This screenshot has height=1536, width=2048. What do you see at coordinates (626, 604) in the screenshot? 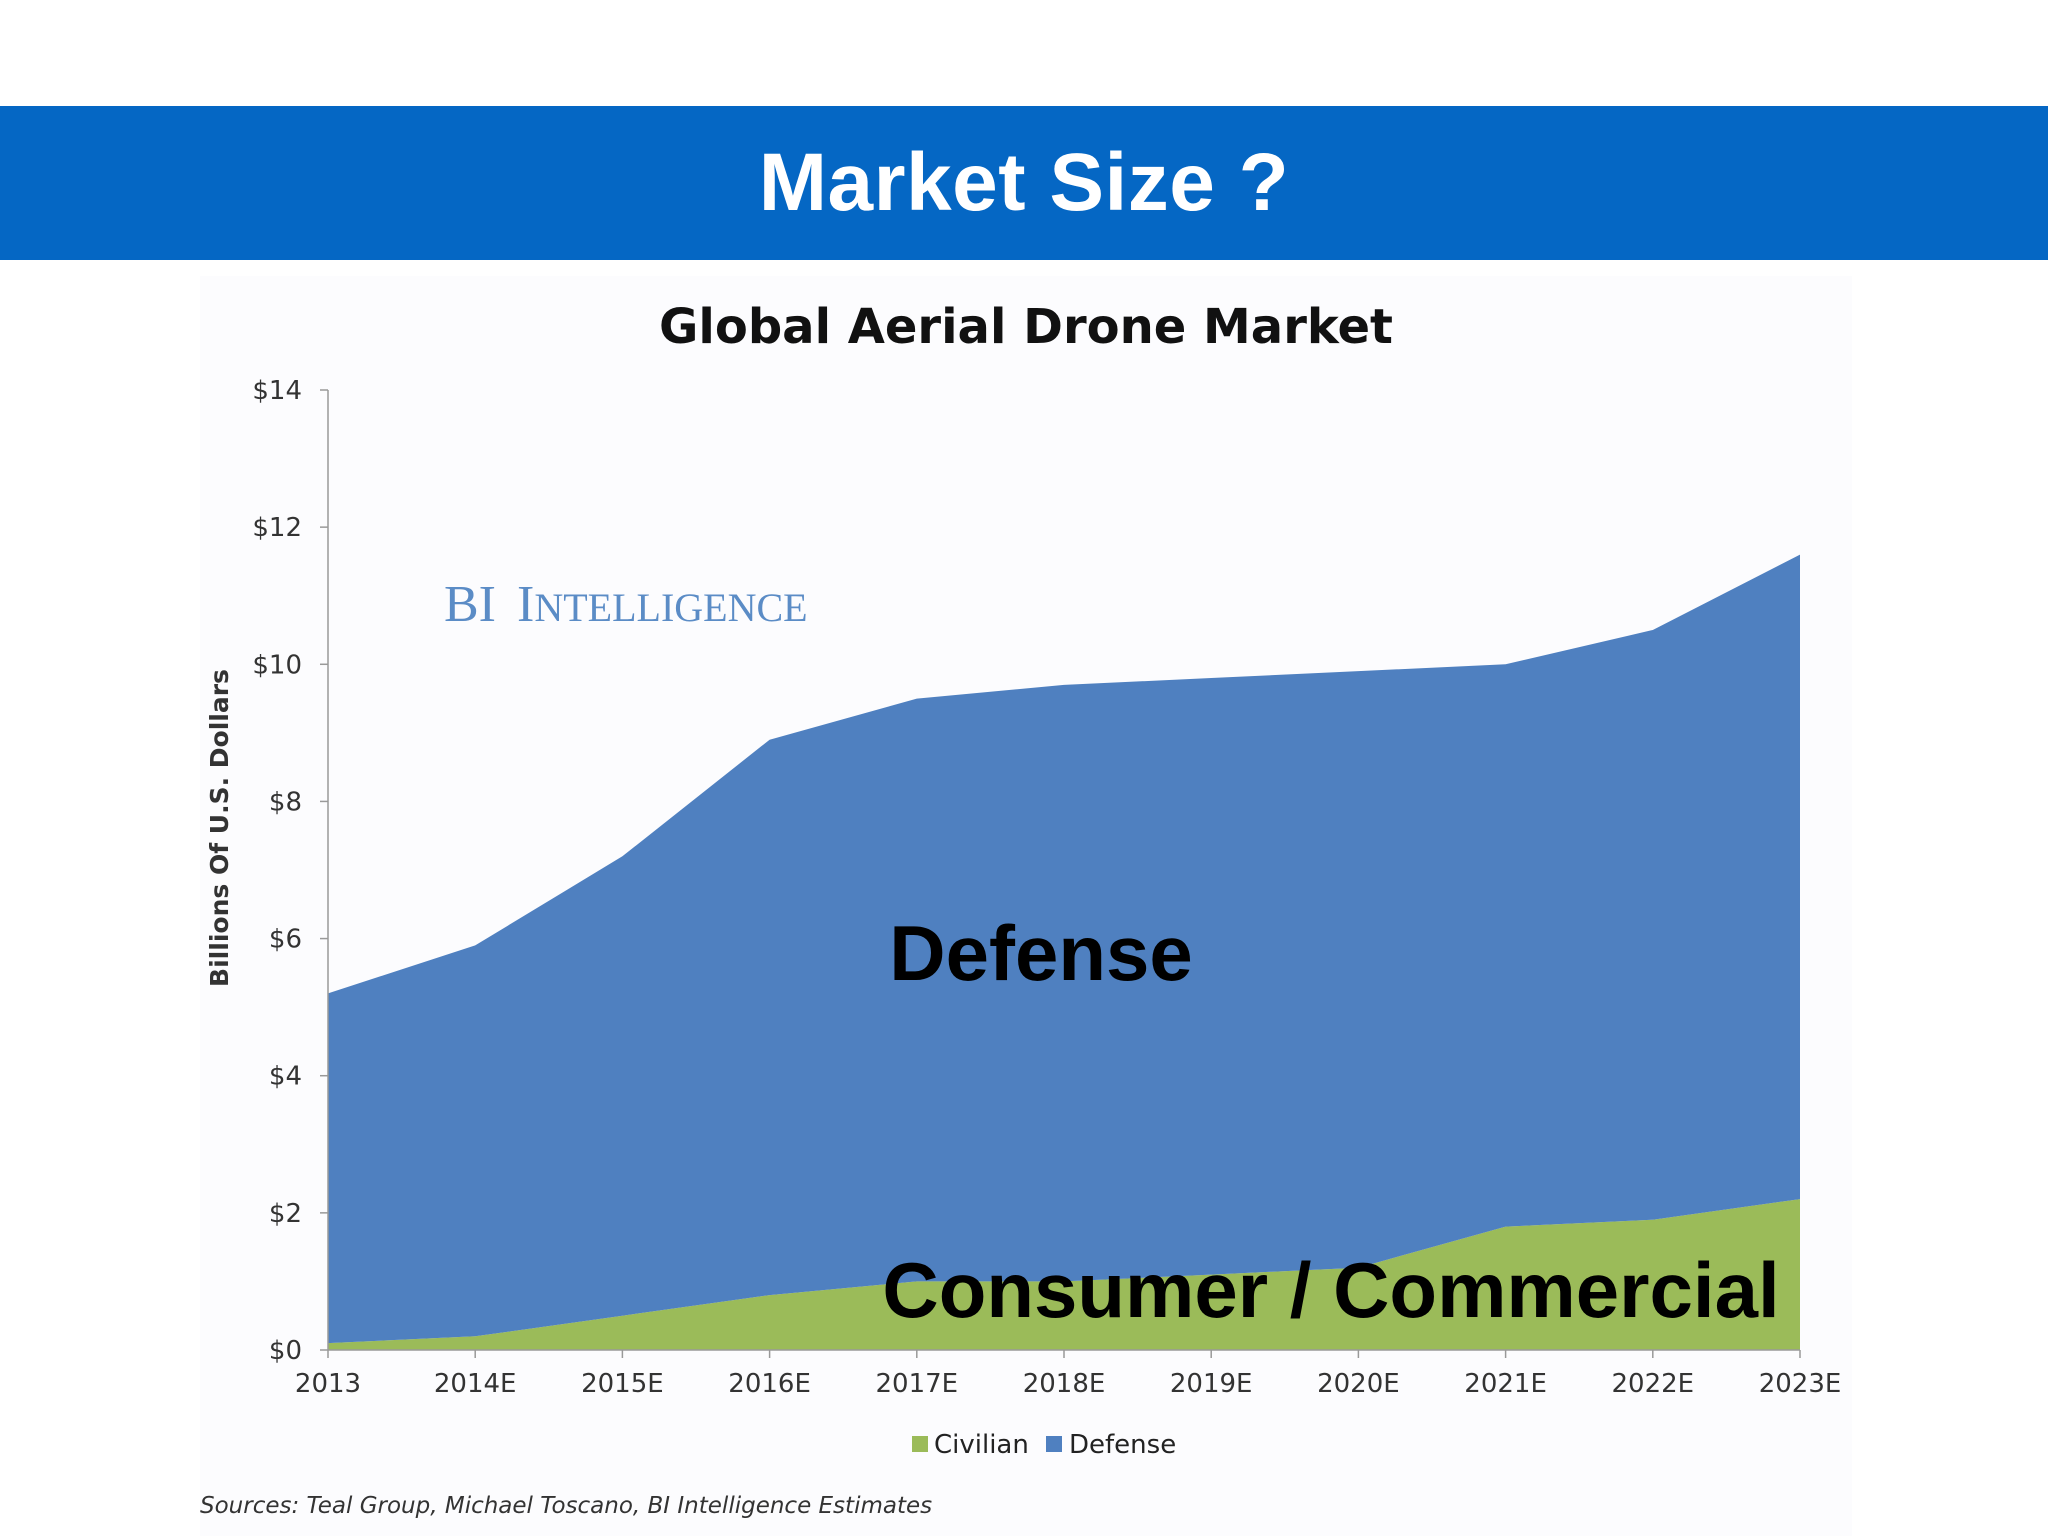
I see `watermark-logo: BI INTELLIGENCE` at bounding box center [626, 604].